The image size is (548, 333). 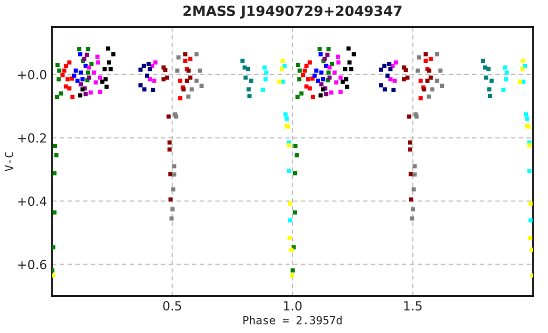 What do you see at coordinates (32, 138) in the screenshot?
I see `y-tick-label: +0.2` at bounding box center [32, 138].